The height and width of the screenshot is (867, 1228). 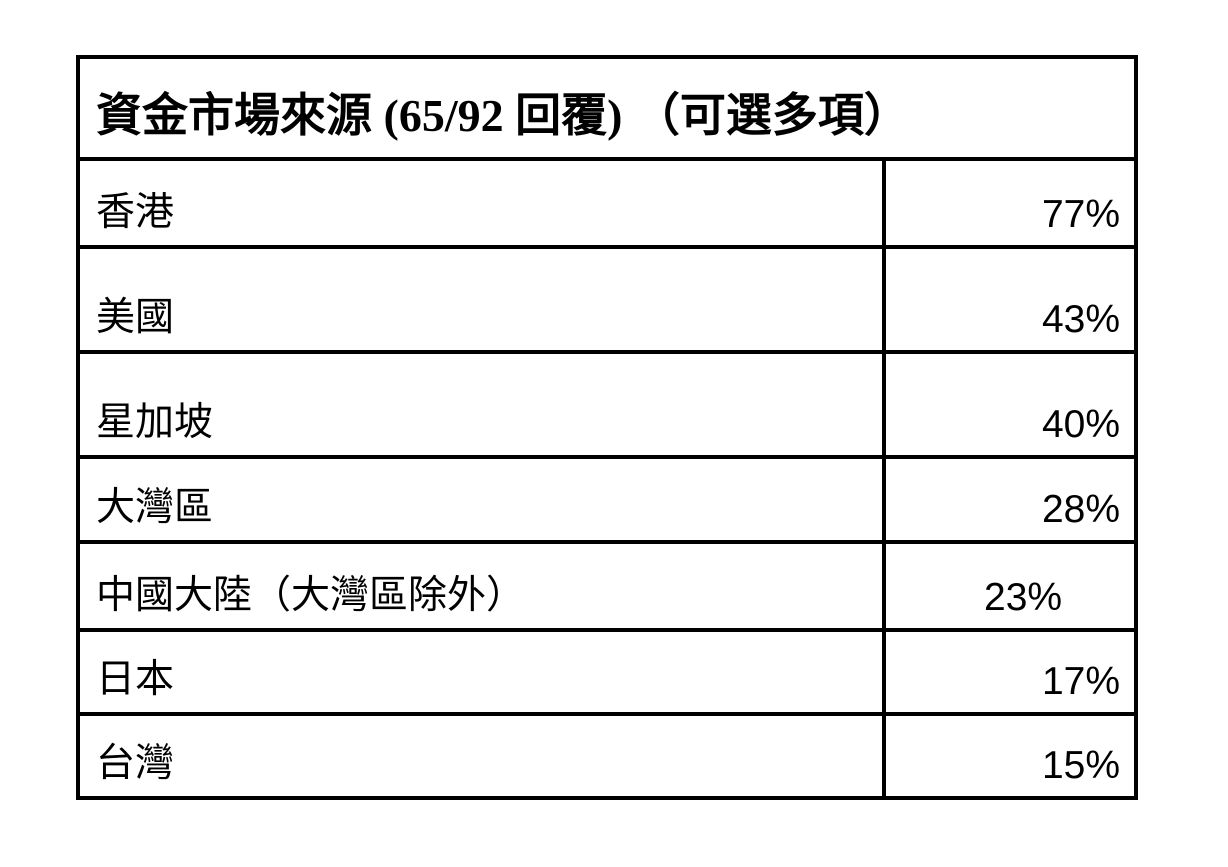 I want to click on table-row: 大灣區 28%, so click(x=607, y=501).